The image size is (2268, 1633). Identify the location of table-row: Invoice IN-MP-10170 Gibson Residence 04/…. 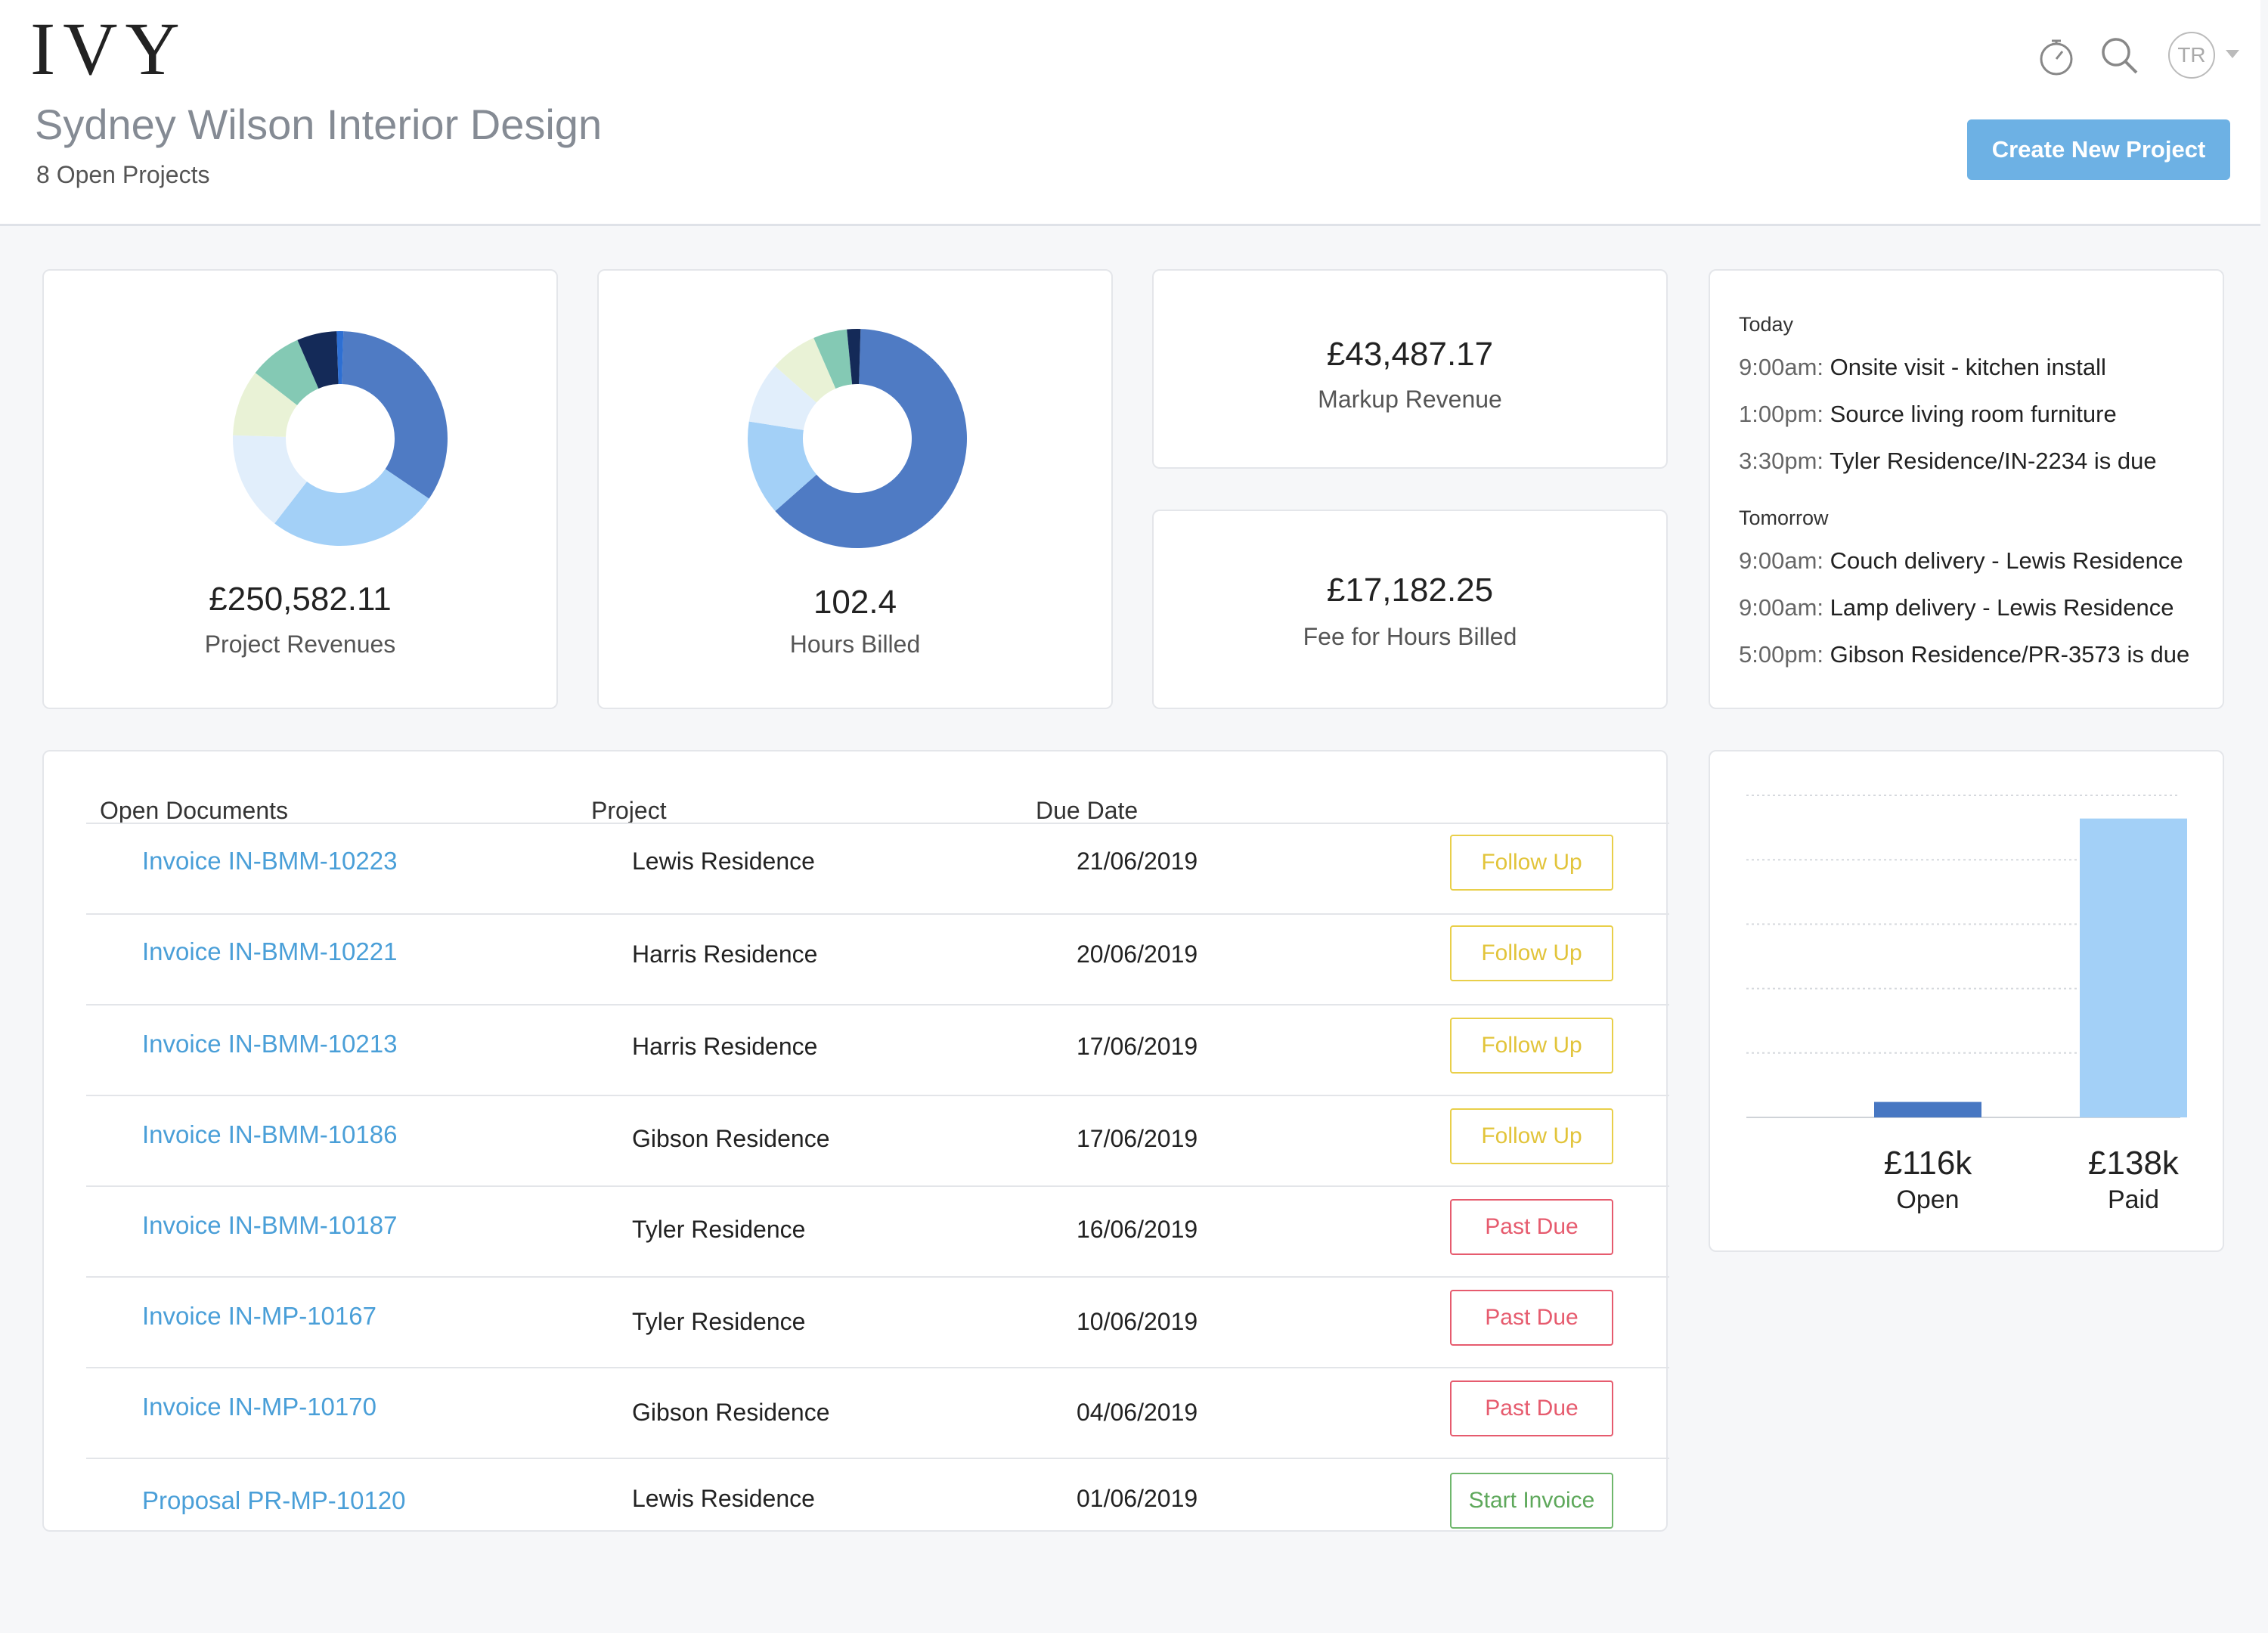
(877, 1413).